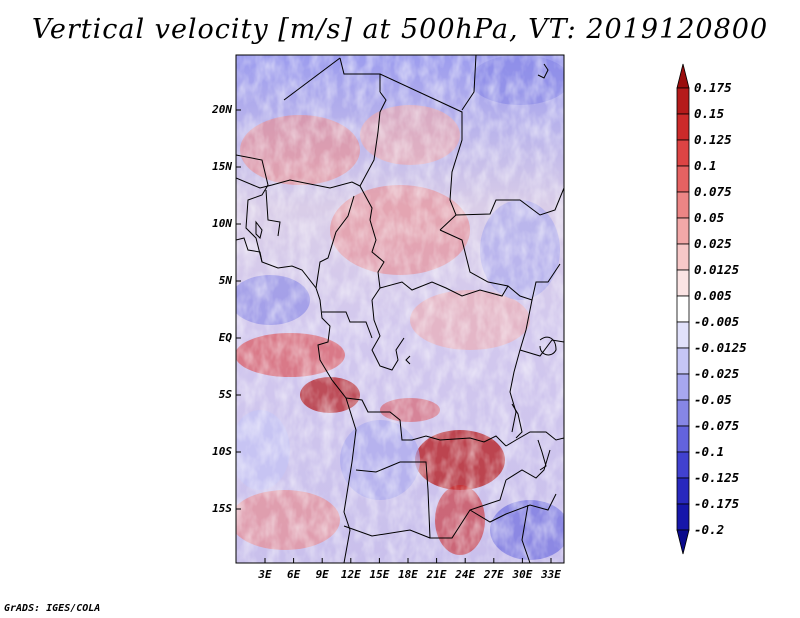 The width and height of the screenshot is (800, 618). What do you see at coordinates (717, 321) in the screenshot?
I see `colorbar-level-label: -0.005` at bounding box center [717, 321].